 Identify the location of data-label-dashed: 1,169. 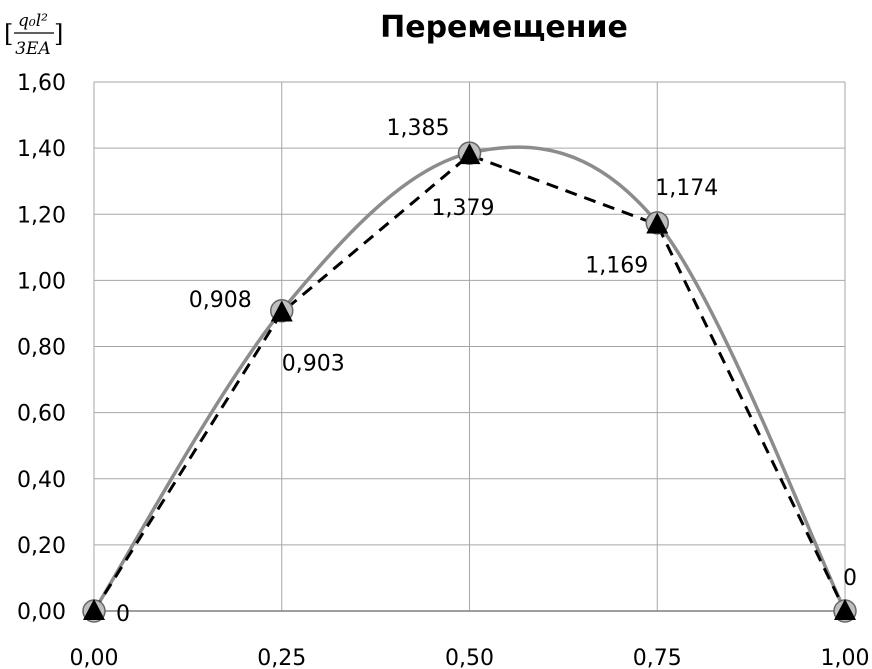
(616, 265).